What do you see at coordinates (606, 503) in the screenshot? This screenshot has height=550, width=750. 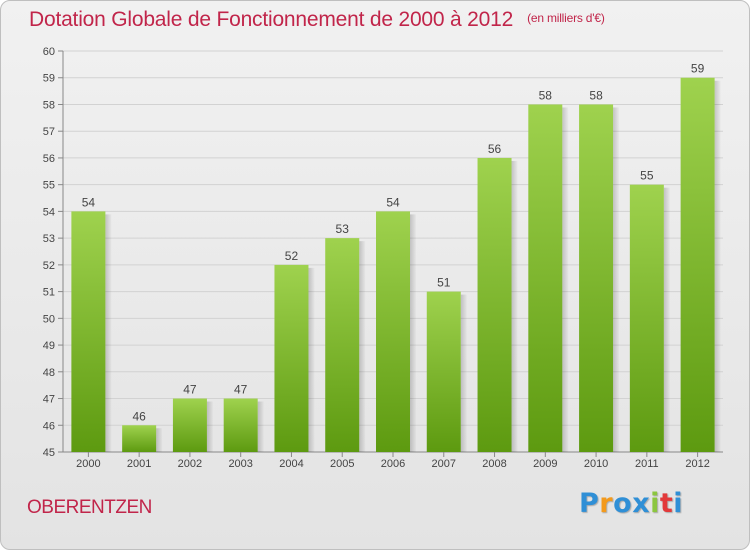 I see `logo-letter: r` at bounding box center [606, 503].